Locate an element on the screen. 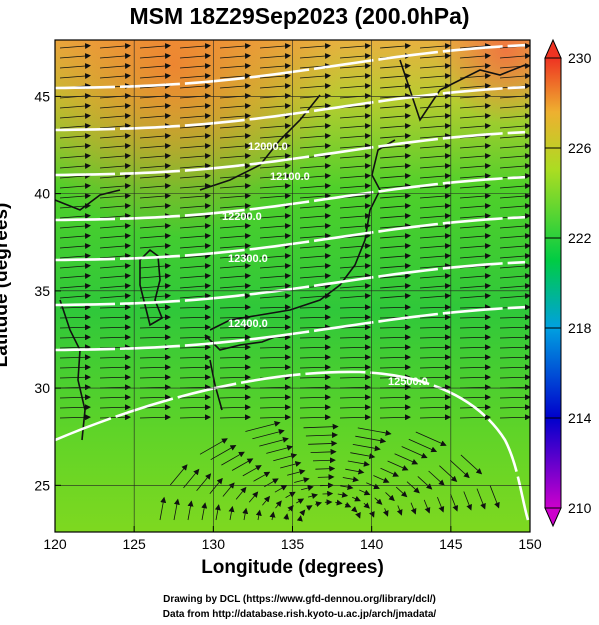  contour-label: 12000.0 is located at coordinates (268, 147).